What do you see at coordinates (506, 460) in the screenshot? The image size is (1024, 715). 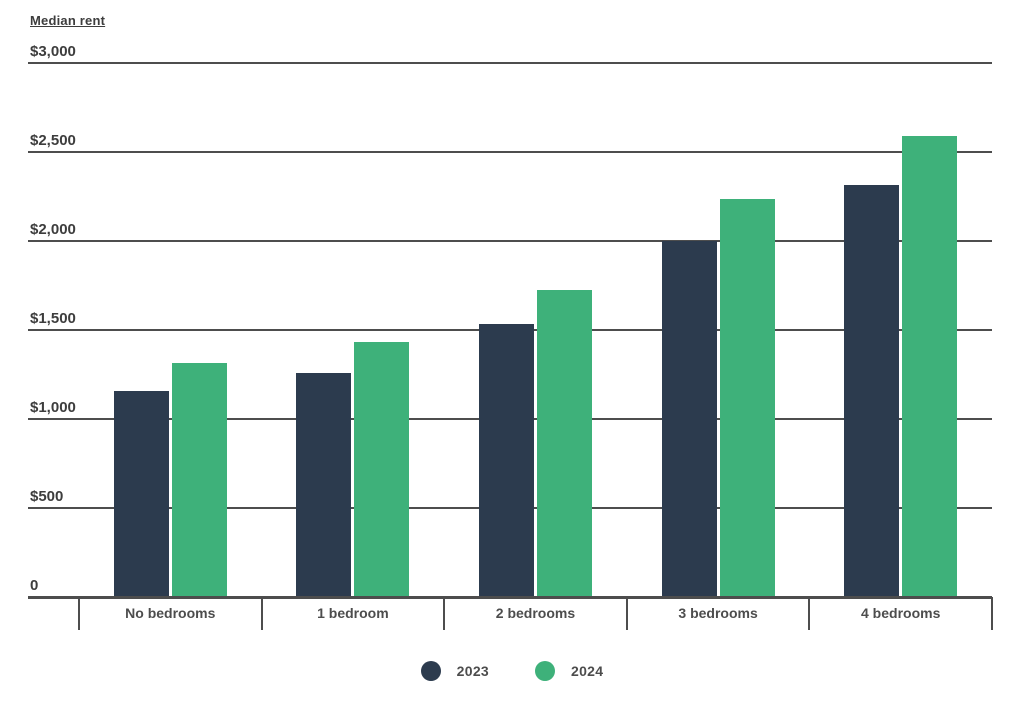 I see `bar-2023-2-bedrooms` at bounding box center [506, 460].